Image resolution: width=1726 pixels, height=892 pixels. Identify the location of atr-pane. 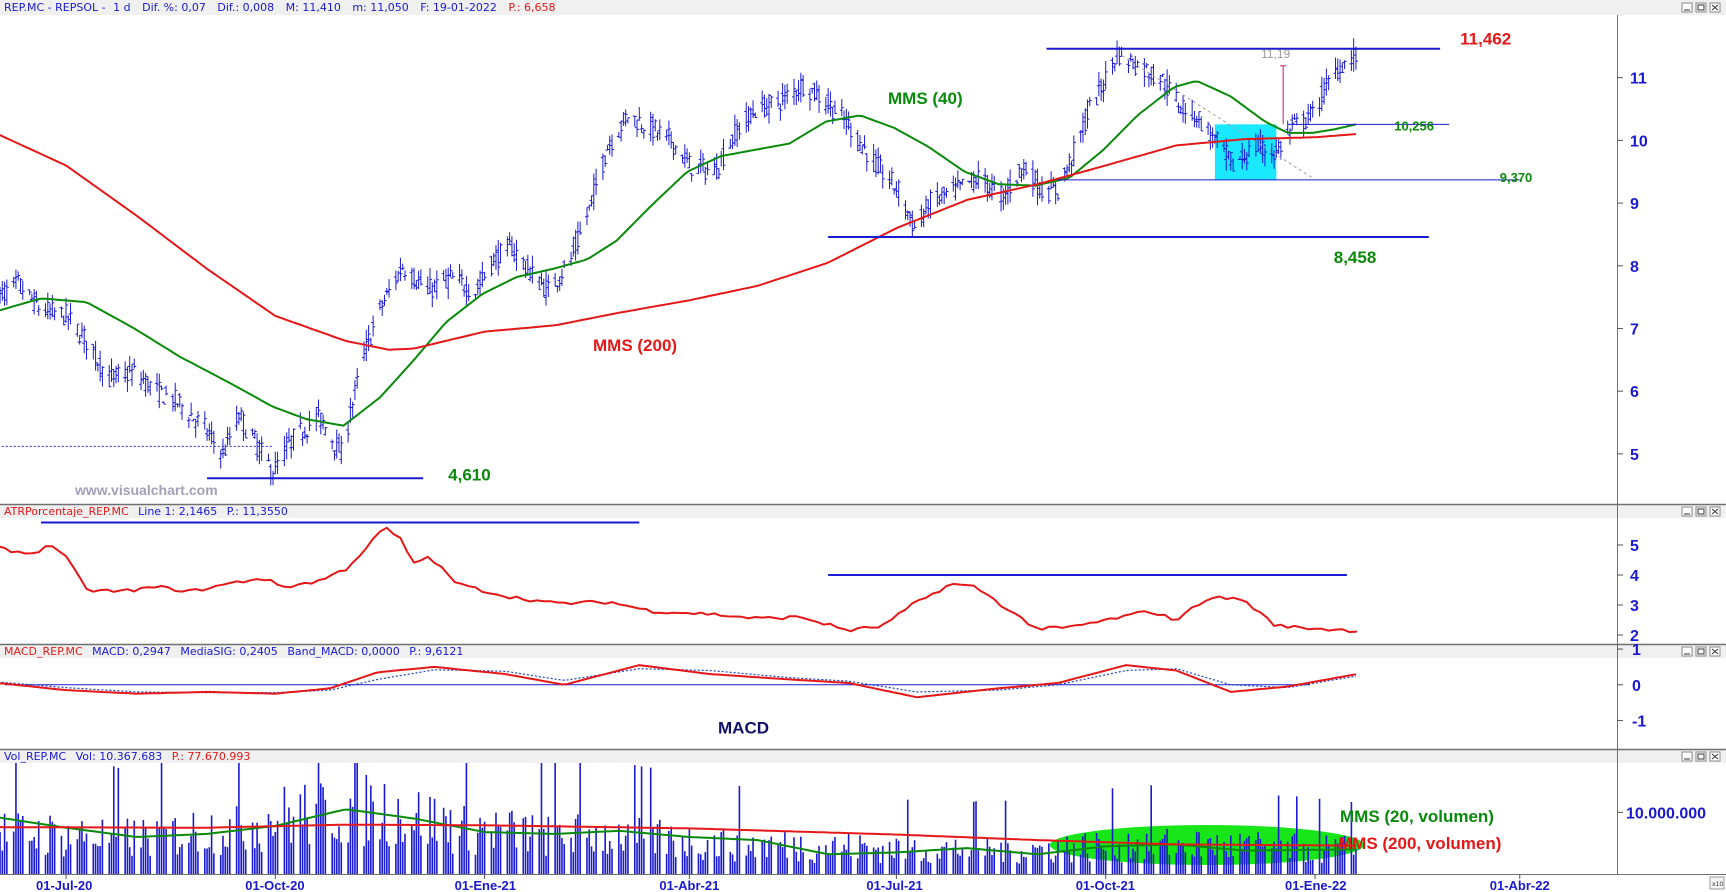
(678, 577).